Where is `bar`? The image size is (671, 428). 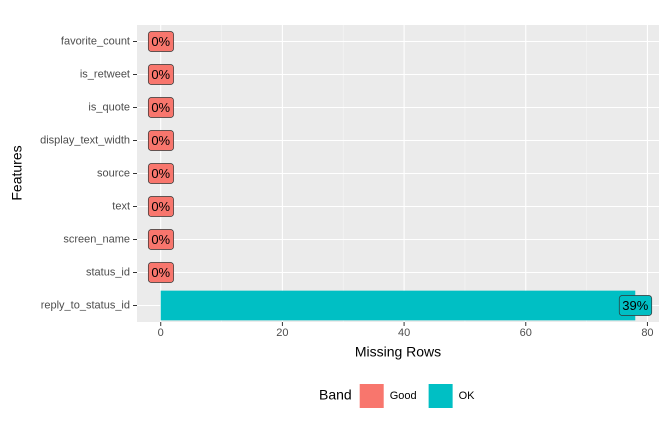 bar is located at coordinates (398, 305).